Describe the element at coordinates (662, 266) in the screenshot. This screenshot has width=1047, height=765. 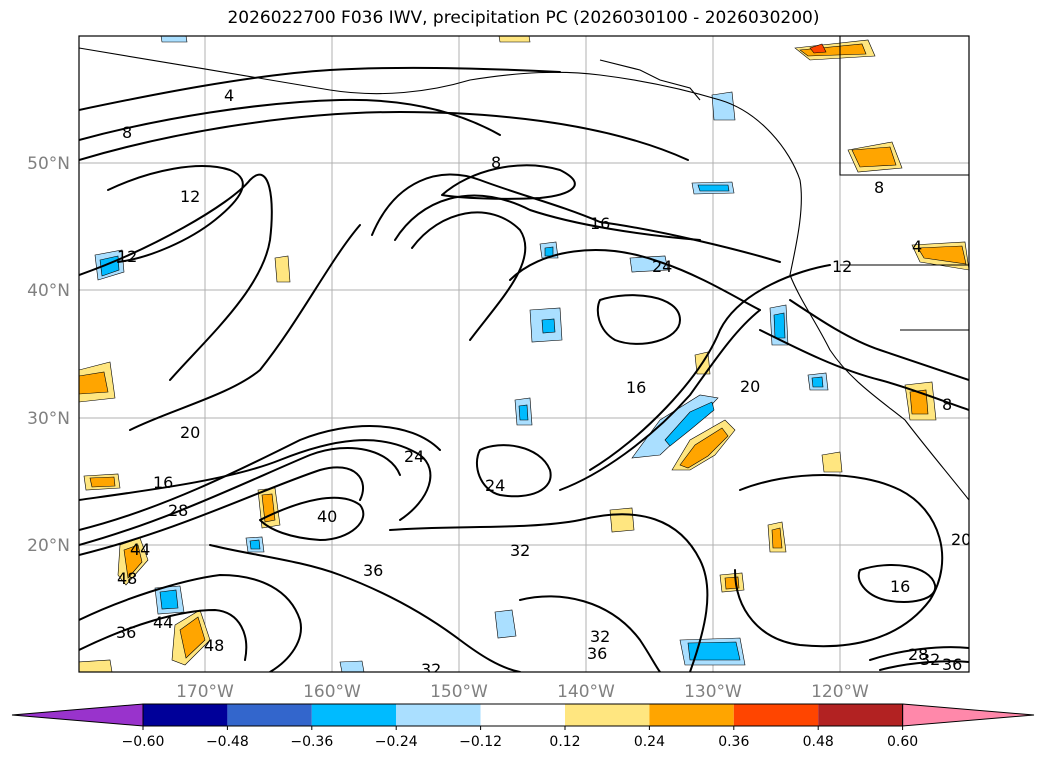
I see `contour-label: 24` at that location.